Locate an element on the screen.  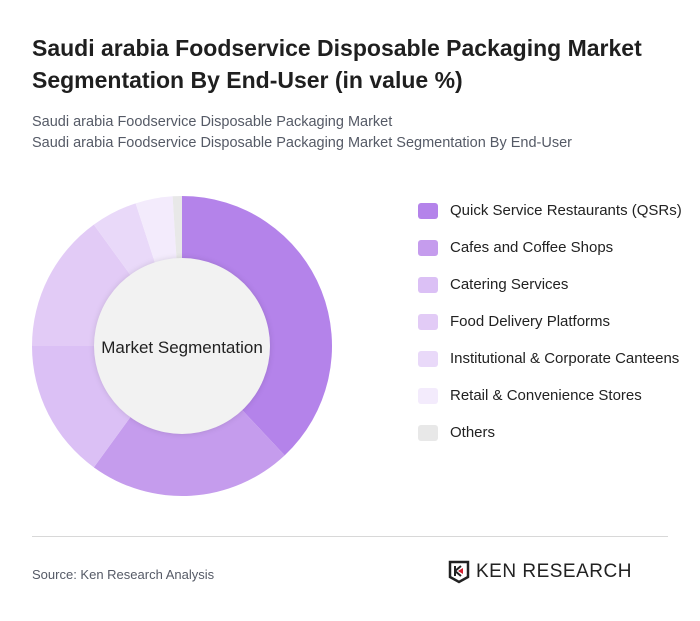
logo-text: KEN RESEARCH is located at coordinates (554, 571).